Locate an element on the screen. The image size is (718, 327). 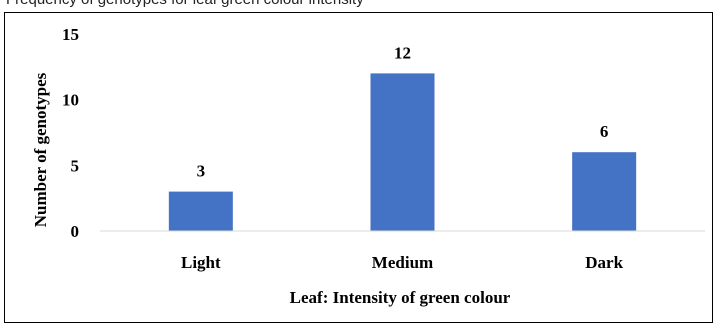
y-axis-title: Number of genotypes is located at coordinates (40, 149).